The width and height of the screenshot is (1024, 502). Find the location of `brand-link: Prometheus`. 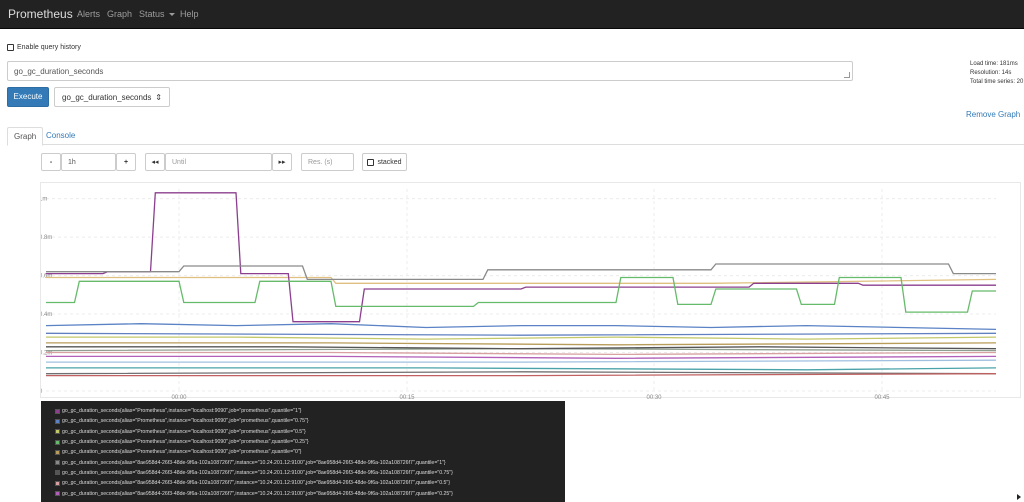

brand-link: Prometheus is located at coordinates (40, 14).